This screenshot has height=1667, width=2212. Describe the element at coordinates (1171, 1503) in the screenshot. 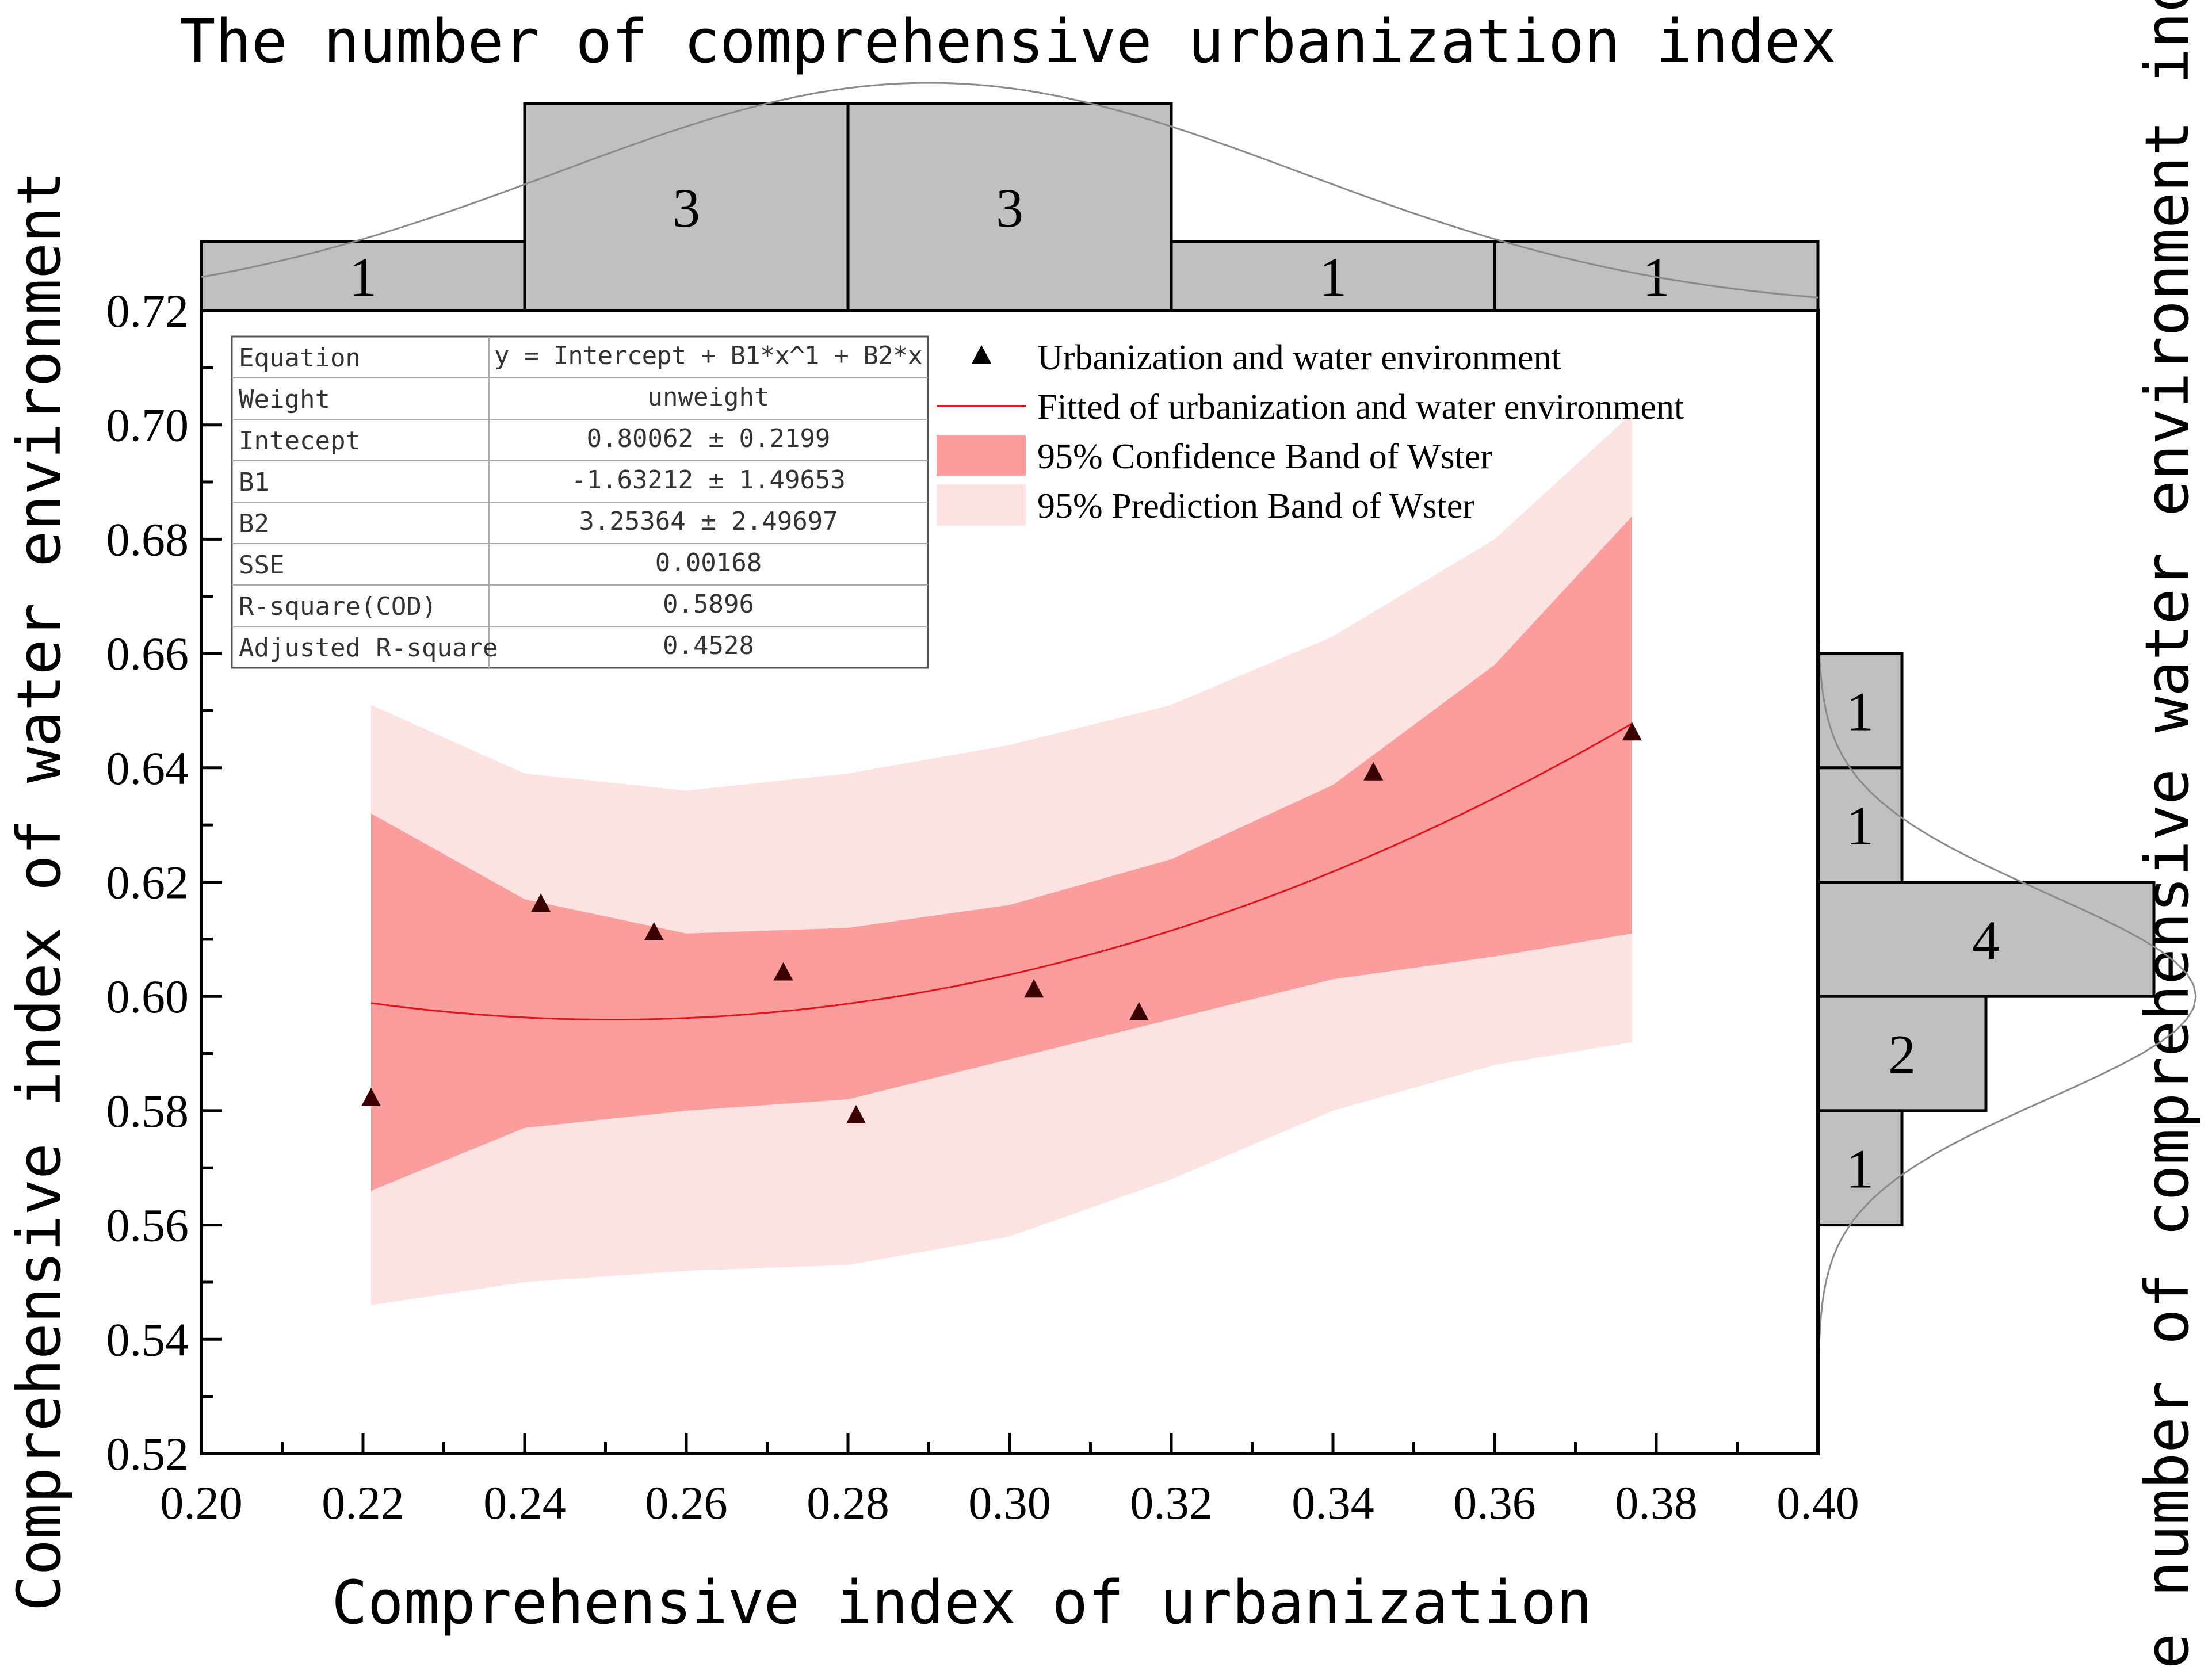

I see `x-tick-label: 0.32` at that location.